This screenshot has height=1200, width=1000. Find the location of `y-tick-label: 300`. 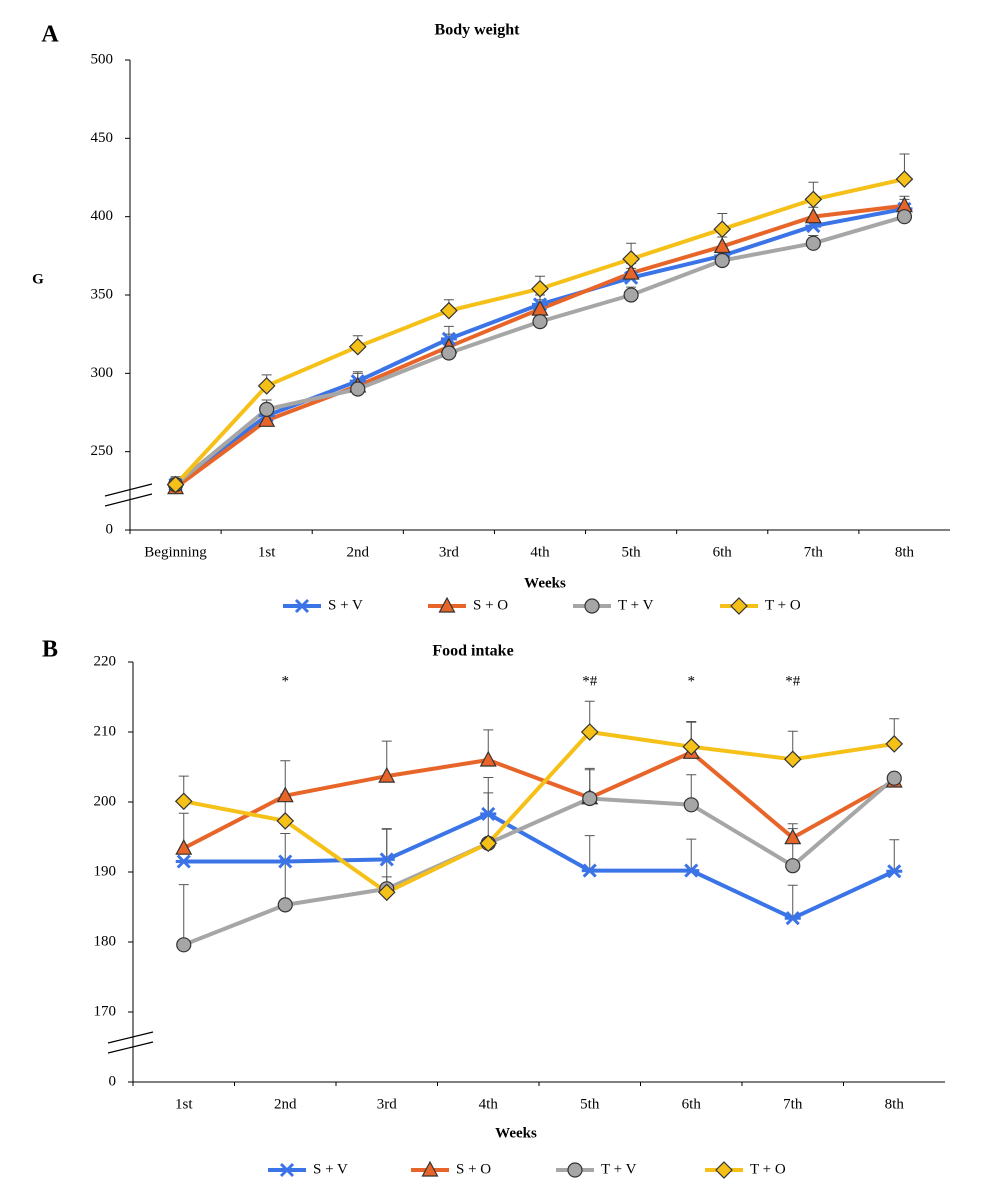

y-tick-label: 300 is located at coordinates (102, 373).